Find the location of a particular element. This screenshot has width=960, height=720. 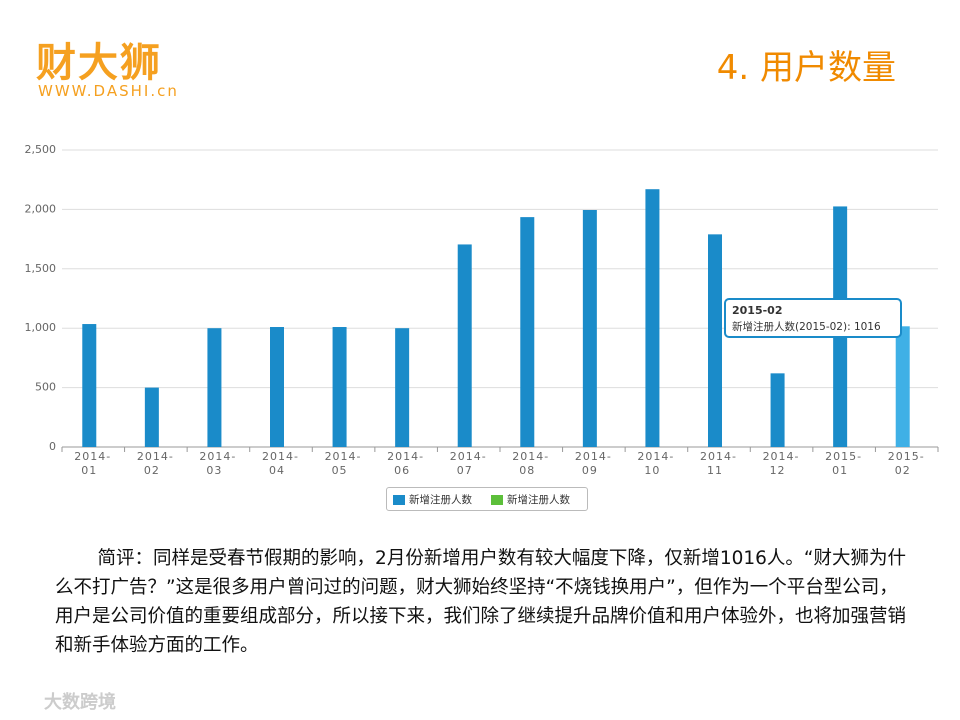

y-tick-label: 500 is located at coordinates (45, 387).